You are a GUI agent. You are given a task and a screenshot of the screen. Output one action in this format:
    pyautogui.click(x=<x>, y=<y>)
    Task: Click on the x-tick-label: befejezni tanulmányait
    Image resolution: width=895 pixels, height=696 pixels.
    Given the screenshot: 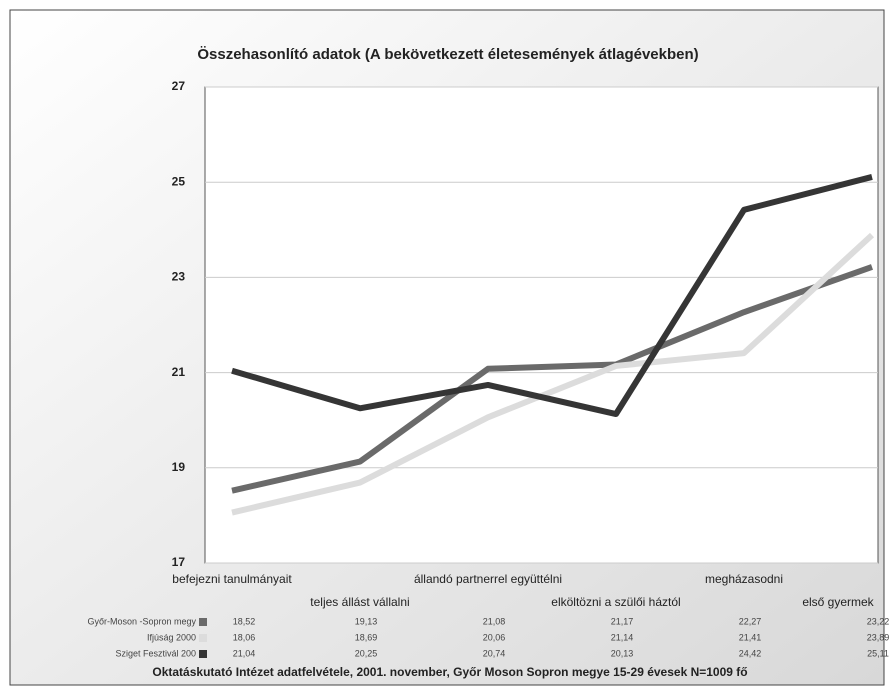 What is the action you would take?
    pyautogui.click(x=232, y=579)
    